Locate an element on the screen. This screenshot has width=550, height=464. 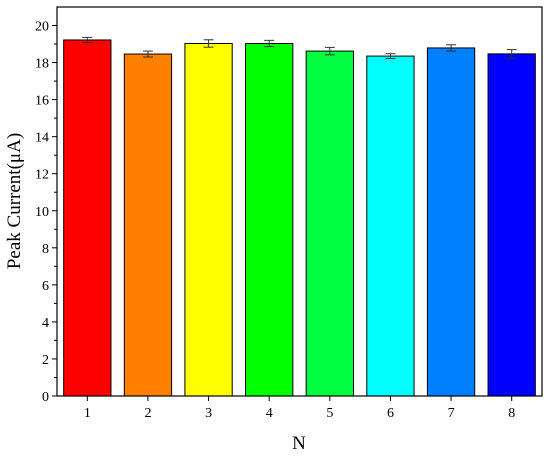
y-tick-label-0: 0 is located at coordinates (45, 397).